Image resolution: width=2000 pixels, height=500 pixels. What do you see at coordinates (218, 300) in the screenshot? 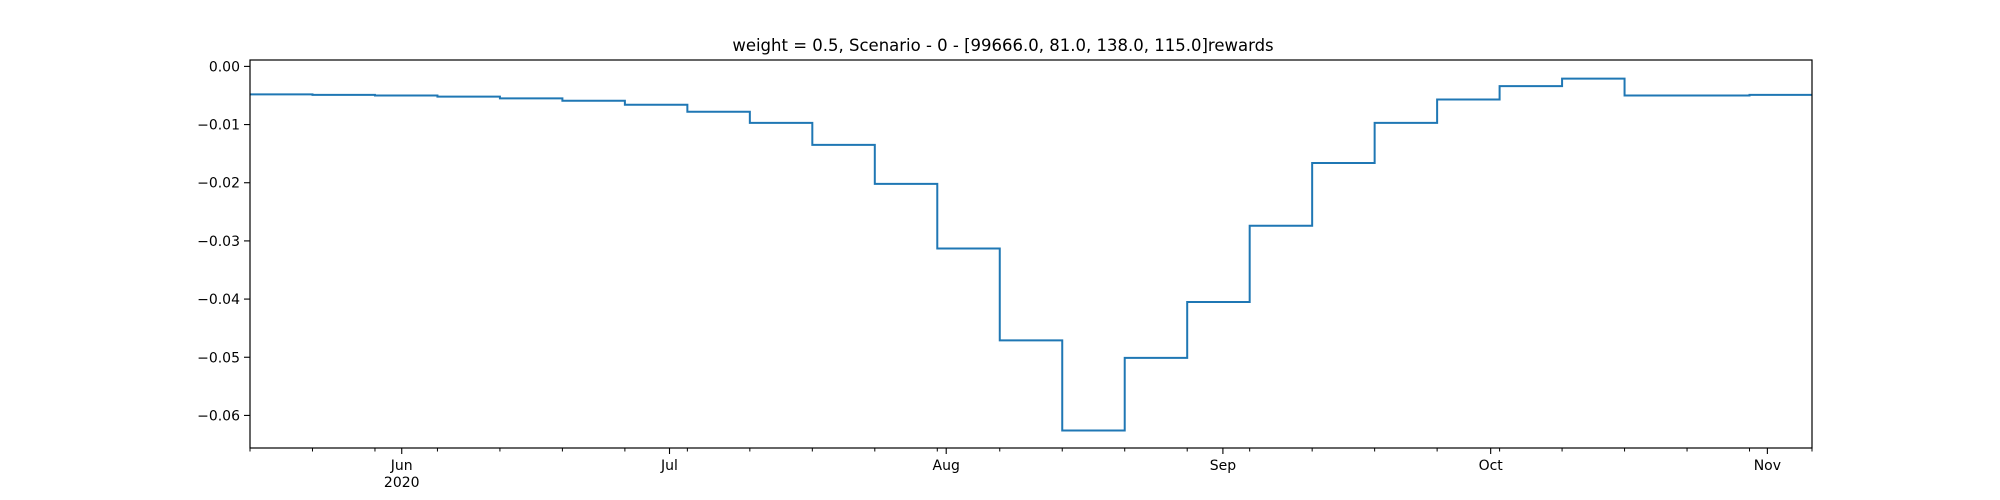
I see `y-tick-label: −0.04` at bounding box center [218, 300].